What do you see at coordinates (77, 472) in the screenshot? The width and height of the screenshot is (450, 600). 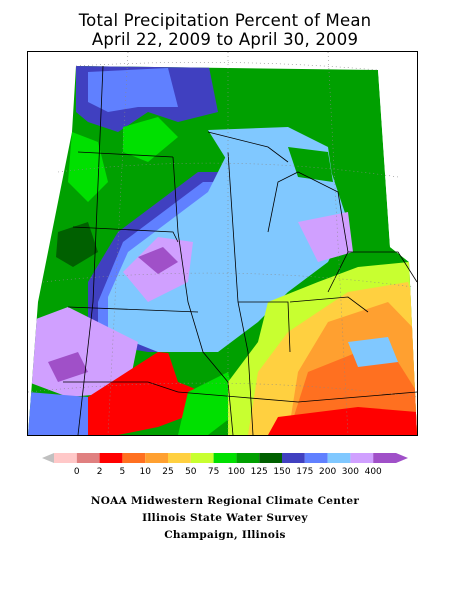 I see `legend-tick-label: 0` at bounding box center [77, 472].